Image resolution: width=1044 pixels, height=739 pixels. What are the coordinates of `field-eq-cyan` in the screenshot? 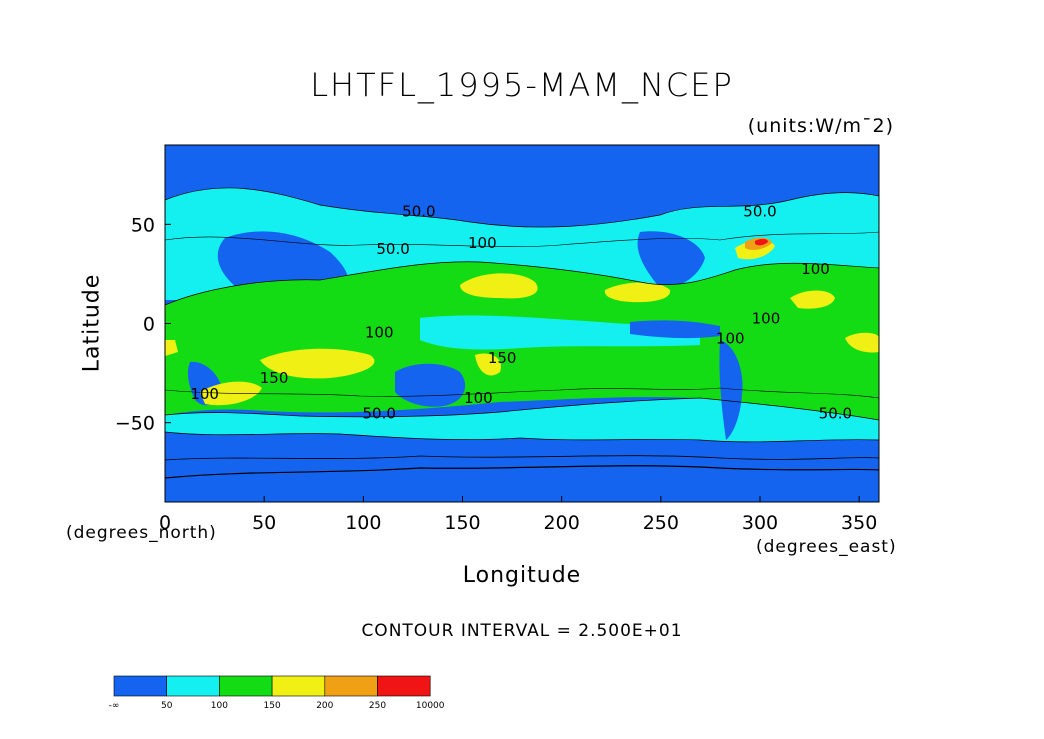 It's located at (560, 332).